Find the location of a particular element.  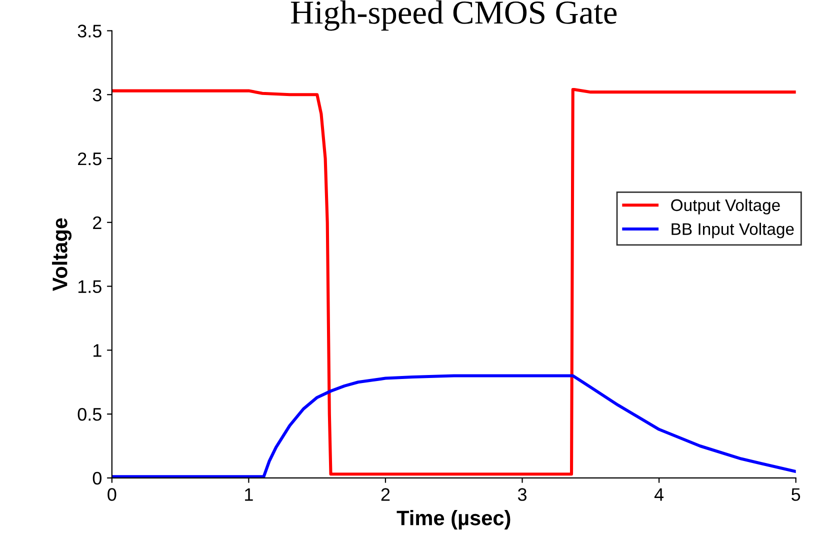

y-tick-label: 2 is located at coordinates (97, 222).